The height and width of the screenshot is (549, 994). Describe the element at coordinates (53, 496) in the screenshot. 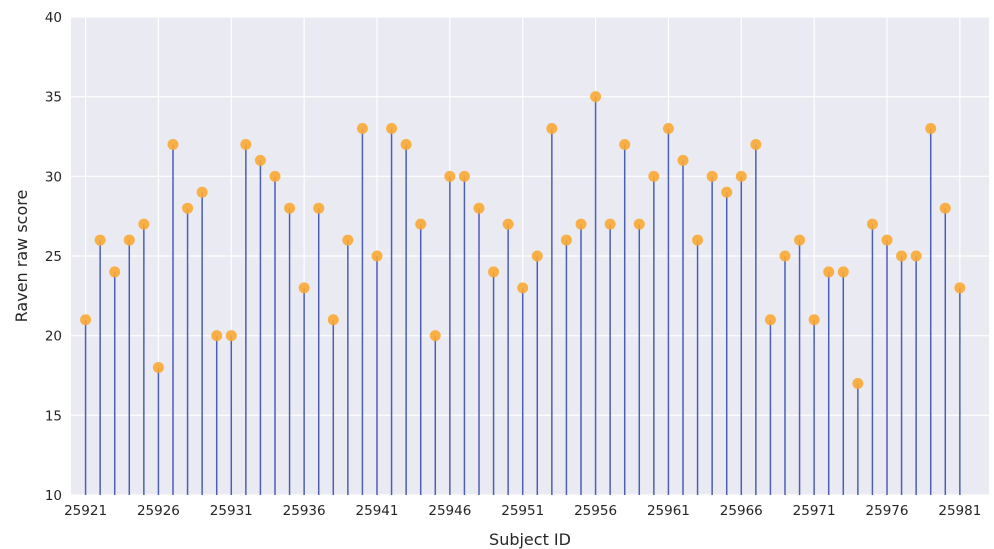

I see `y-tick-label: 10` at that location.